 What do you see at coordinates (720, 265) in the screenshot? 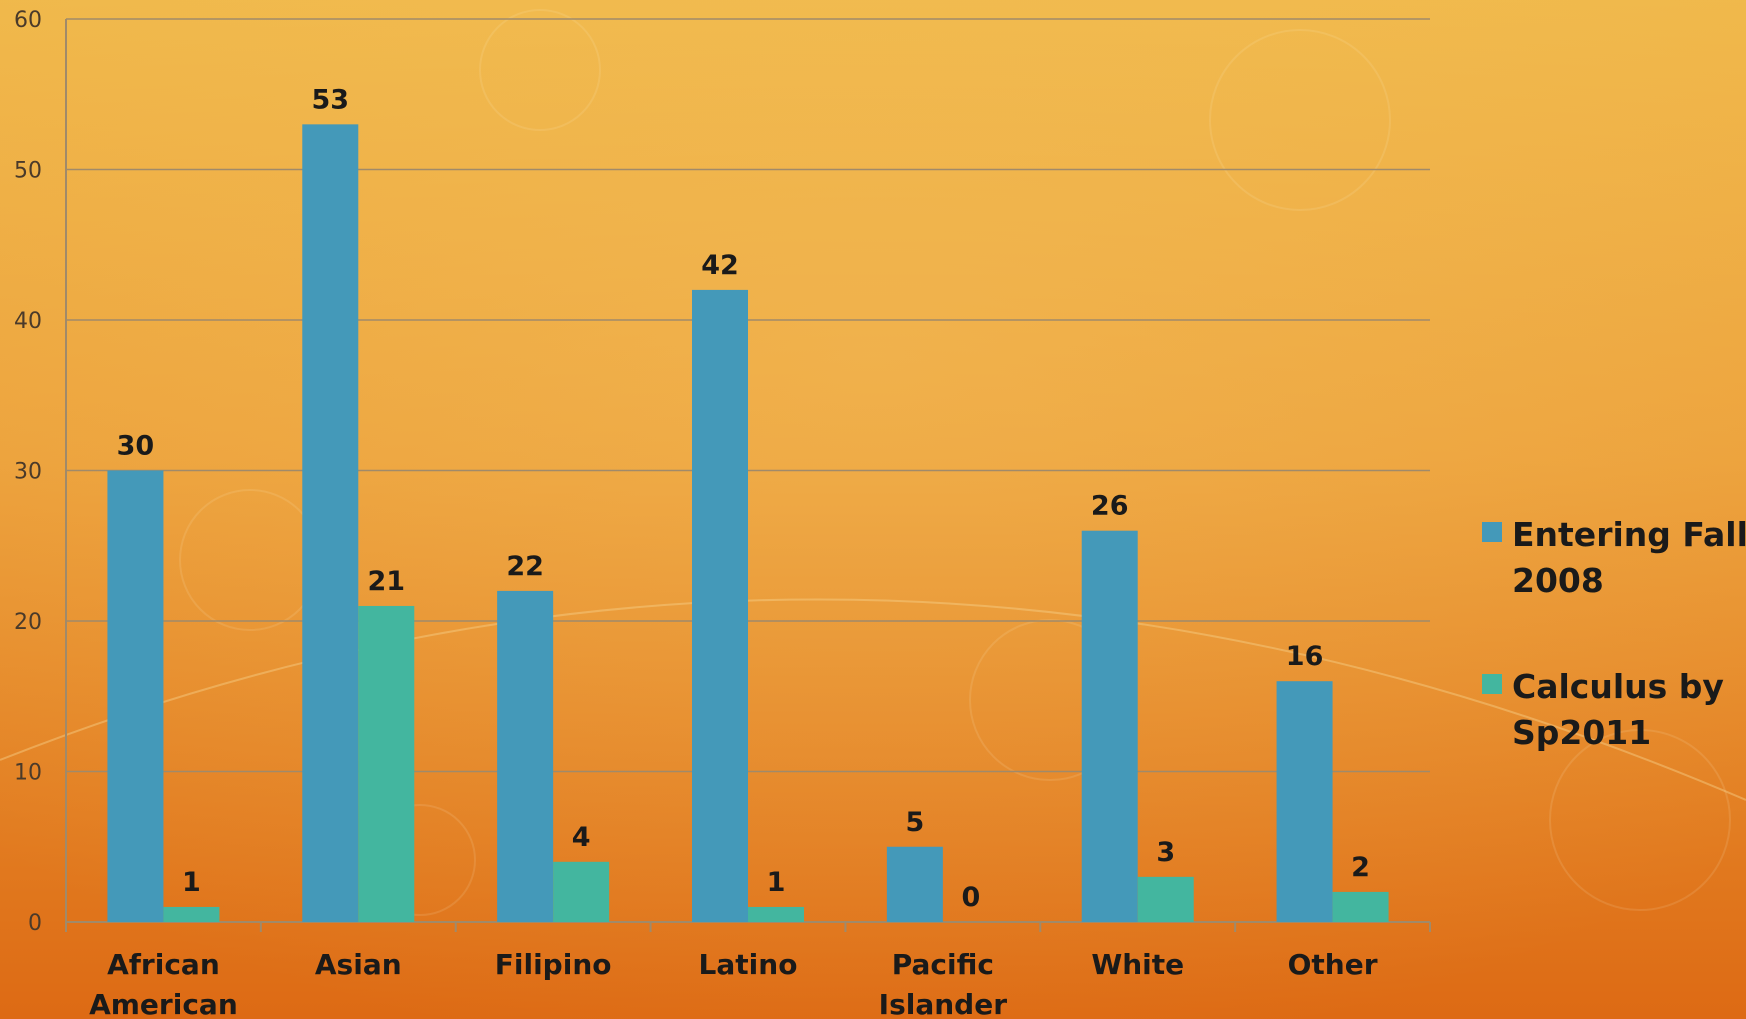
I see `data-label: 42` at bounding box center [720, 265].